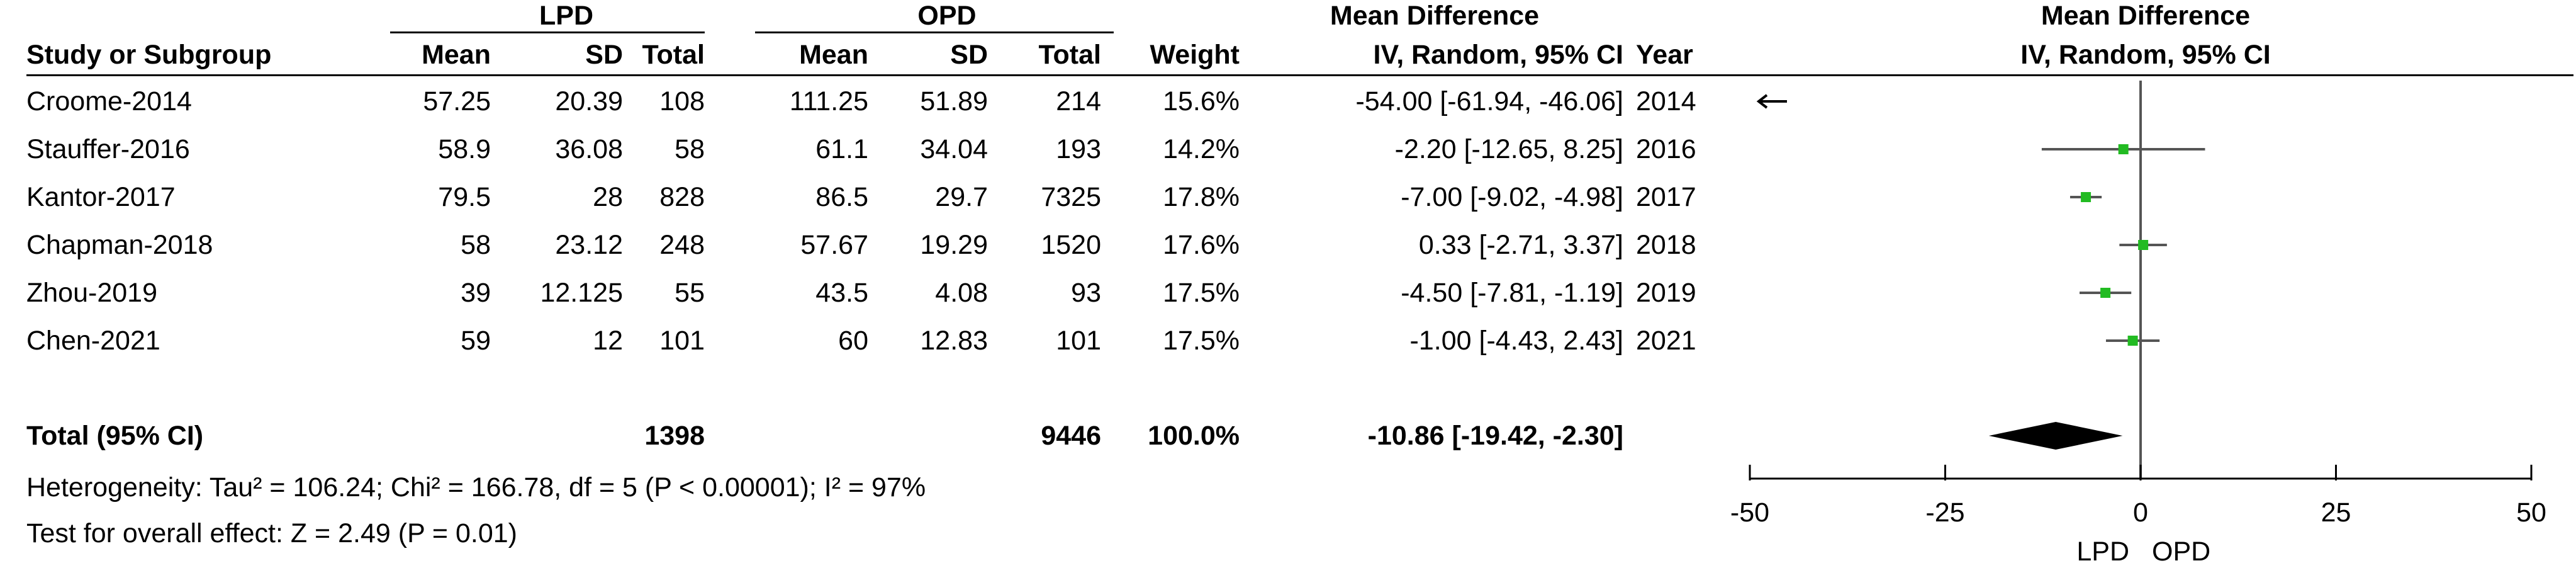  Describe the element at coordinates (604, 55) in the screenshot. I see `col-sd1: SD` at that location.